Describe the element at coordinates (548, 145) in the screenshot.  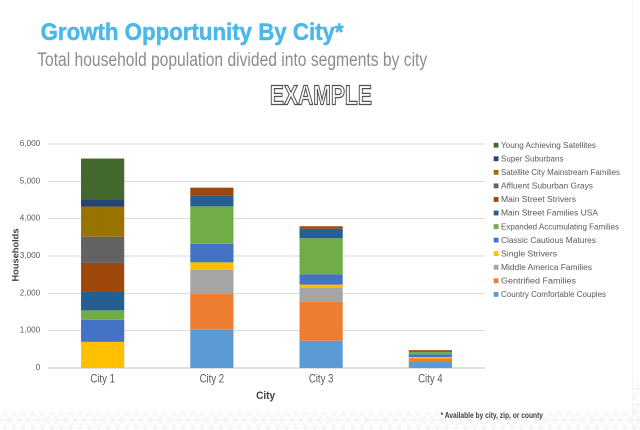
I see `svg-text: Young Achieving Satellites` at that location.